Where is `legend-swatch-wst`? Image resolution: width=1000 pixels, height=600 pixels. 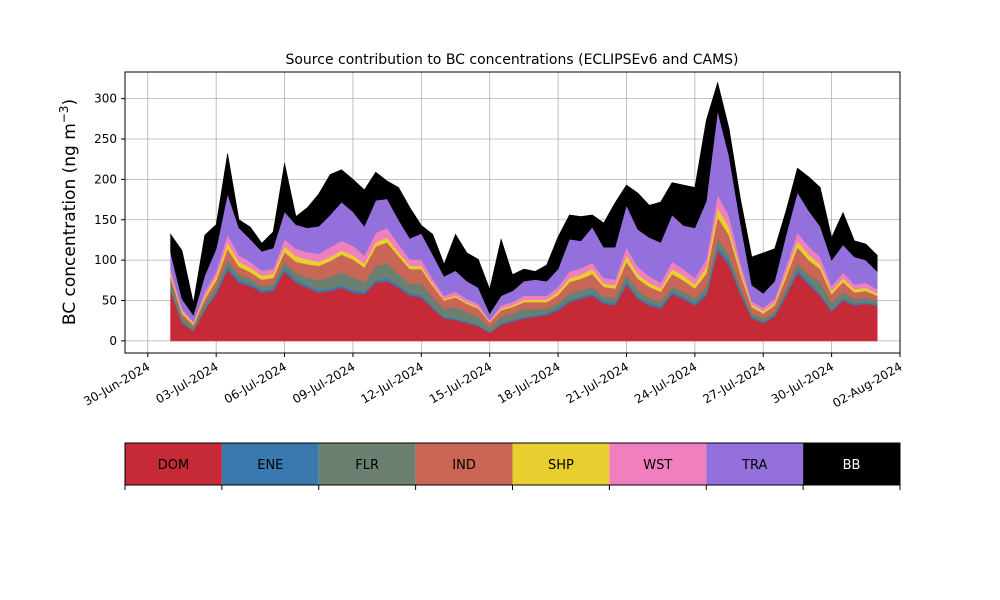 legend-swatch-wst is located at coordinates (658, 464).